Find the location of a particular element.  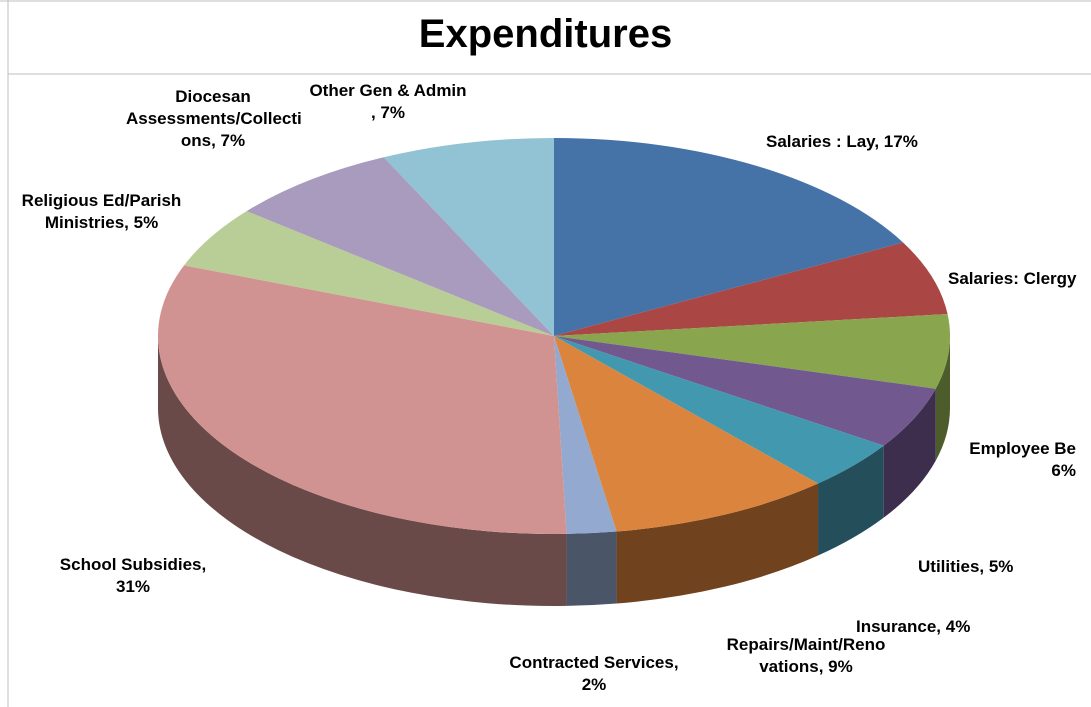

label-line: Assessments/Collecti is located at coordinates (214, 118).